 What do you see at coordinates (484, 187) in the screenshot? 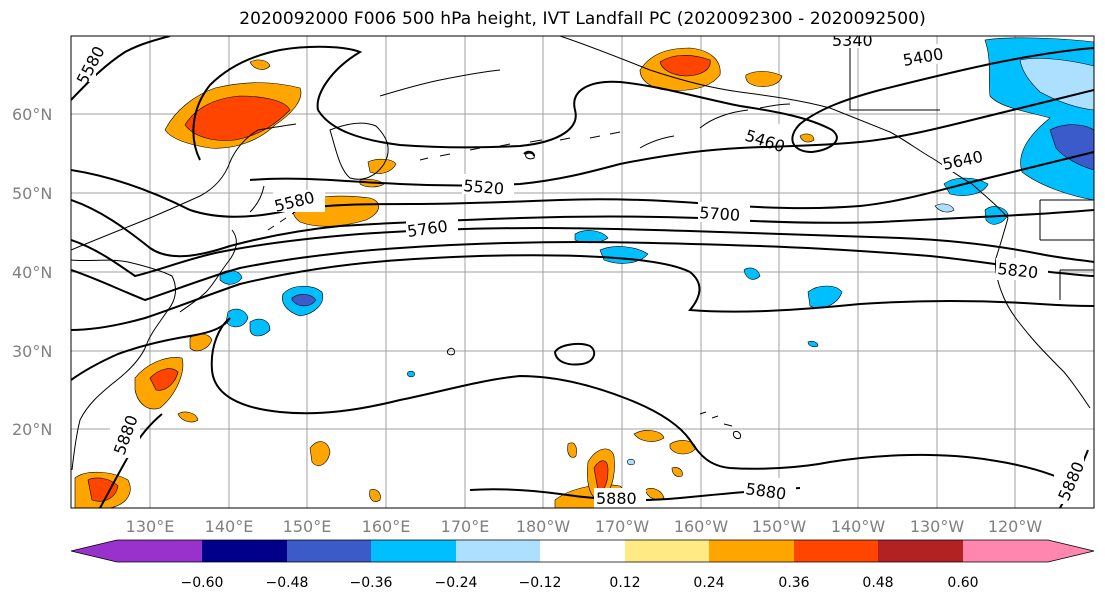
I see `contour-label: 5520` at bounding box center [484, 187].